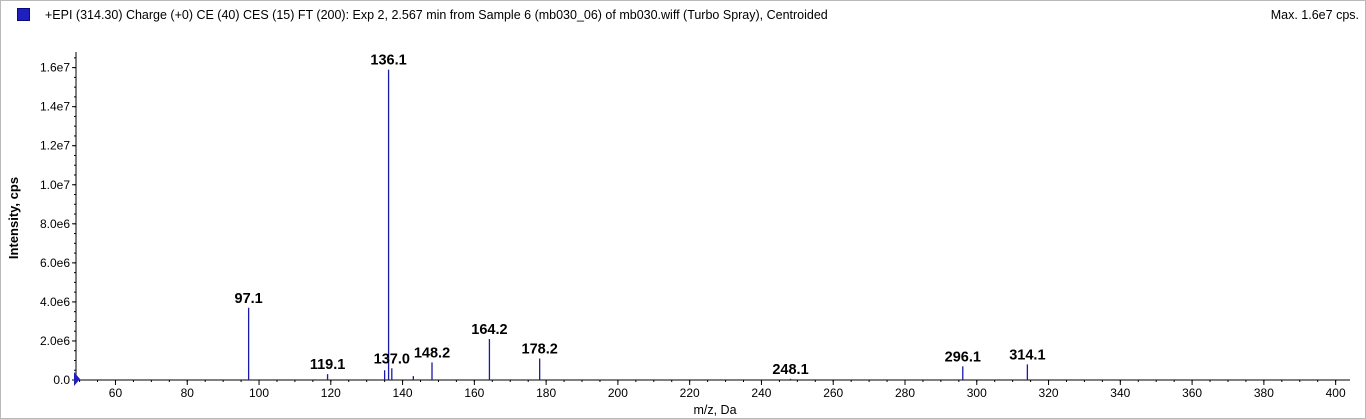  I want to click on x-tick-label: 360, so click(1192, 393).